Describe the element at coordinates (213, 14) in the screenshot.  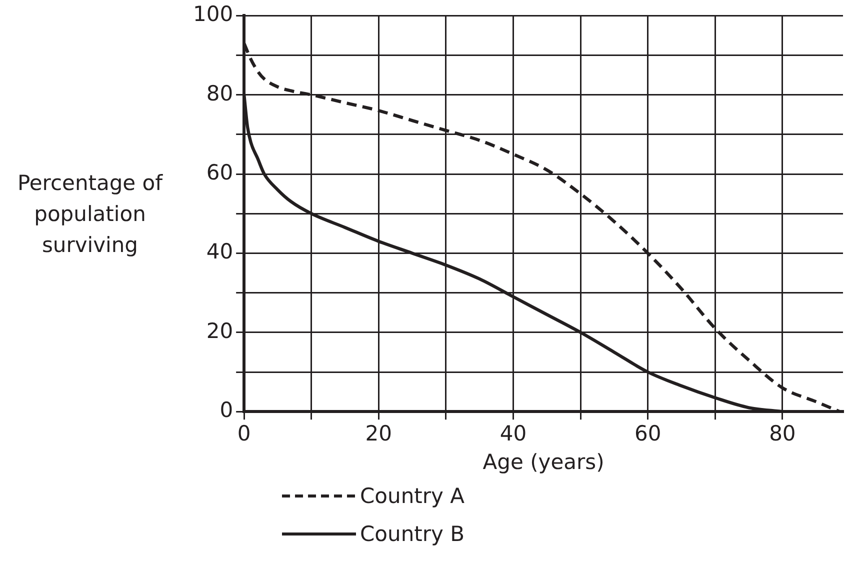
I see `y-tick-label: 100` at that location.